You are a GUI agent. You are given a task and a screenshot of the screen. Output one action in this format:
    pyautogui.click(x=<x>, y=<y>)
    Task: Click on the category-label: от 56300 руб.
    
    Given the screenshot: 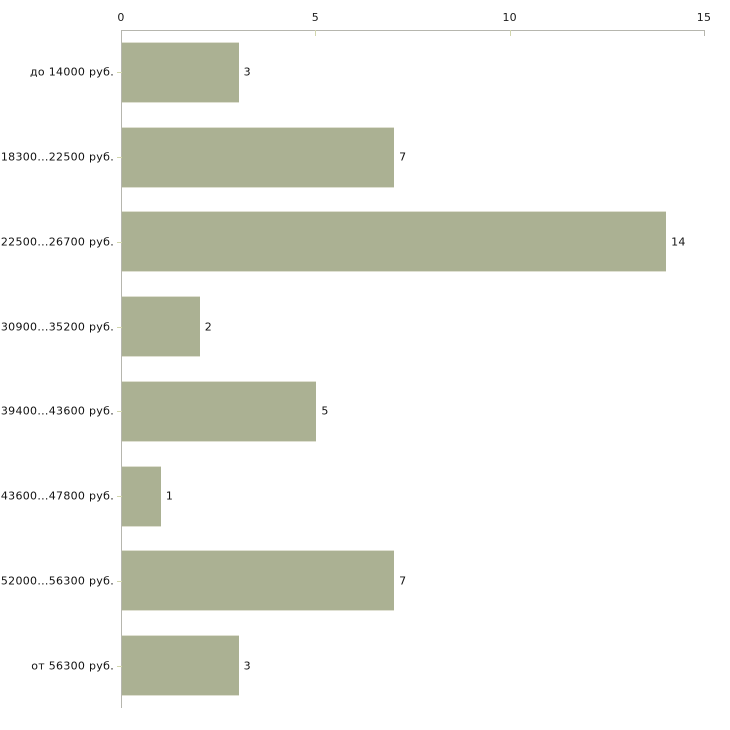 What is the action you would take?
    pyautogui.click(x=72, y=666)
    